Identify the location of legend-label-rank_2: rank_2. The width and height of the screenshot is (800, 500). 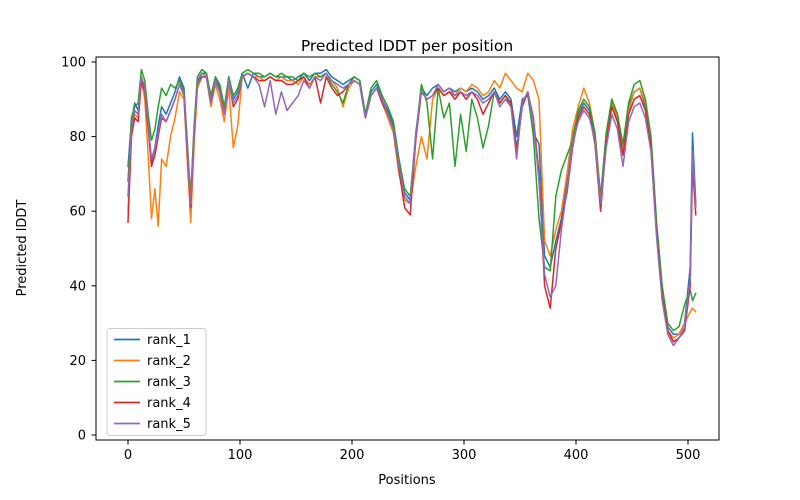
(169, 361).